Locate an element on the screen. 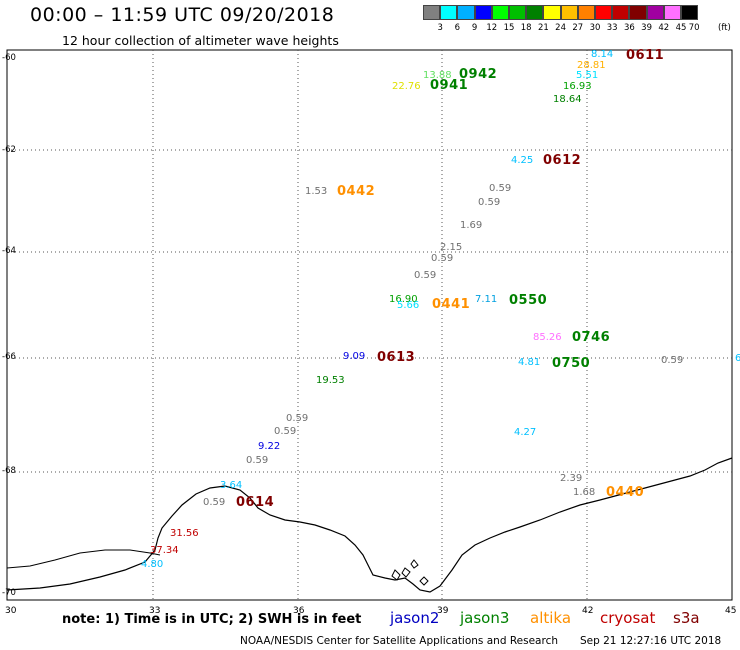 The width and height of the screenshot is (740, 650). legend-jason2: jason2 is located at coordinates (415, 618).